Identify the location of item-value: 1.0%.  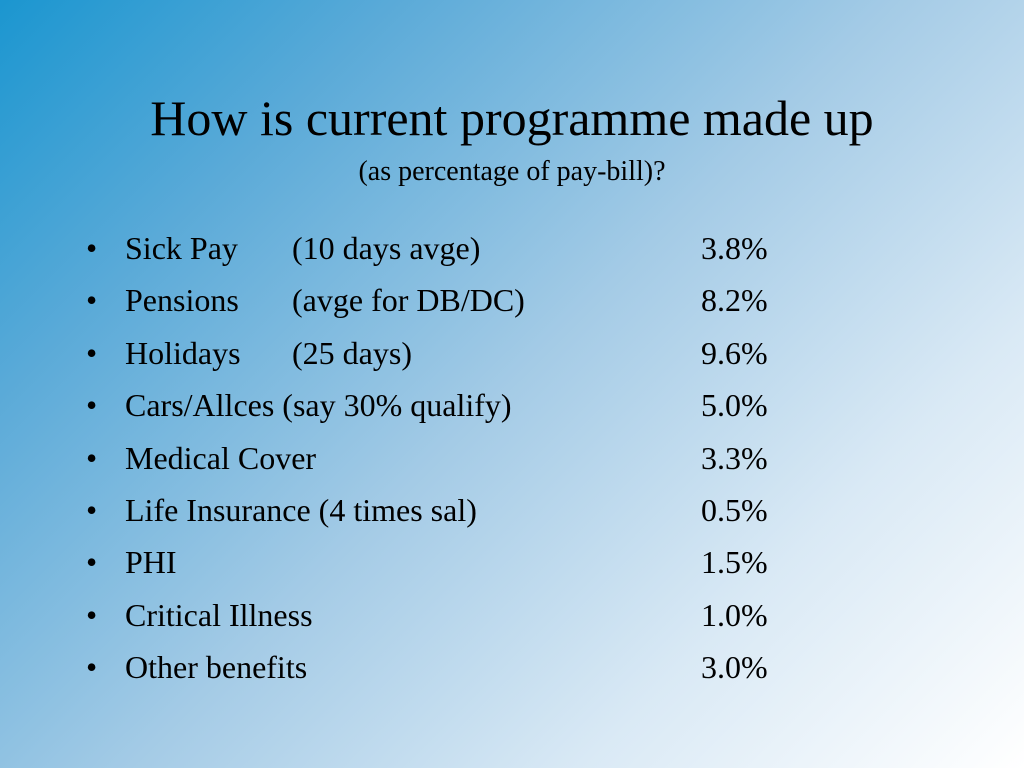
(734, 614).